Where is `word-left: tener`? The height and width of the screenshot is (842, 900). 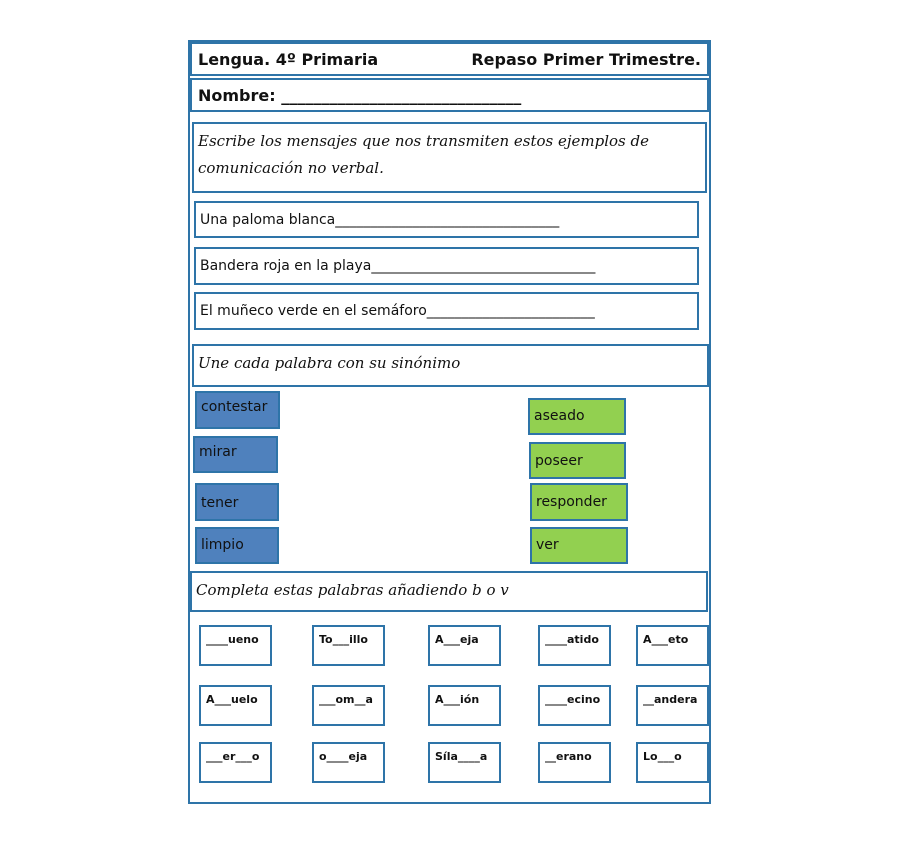
word-left: tener is located at coordinates (237, 502).